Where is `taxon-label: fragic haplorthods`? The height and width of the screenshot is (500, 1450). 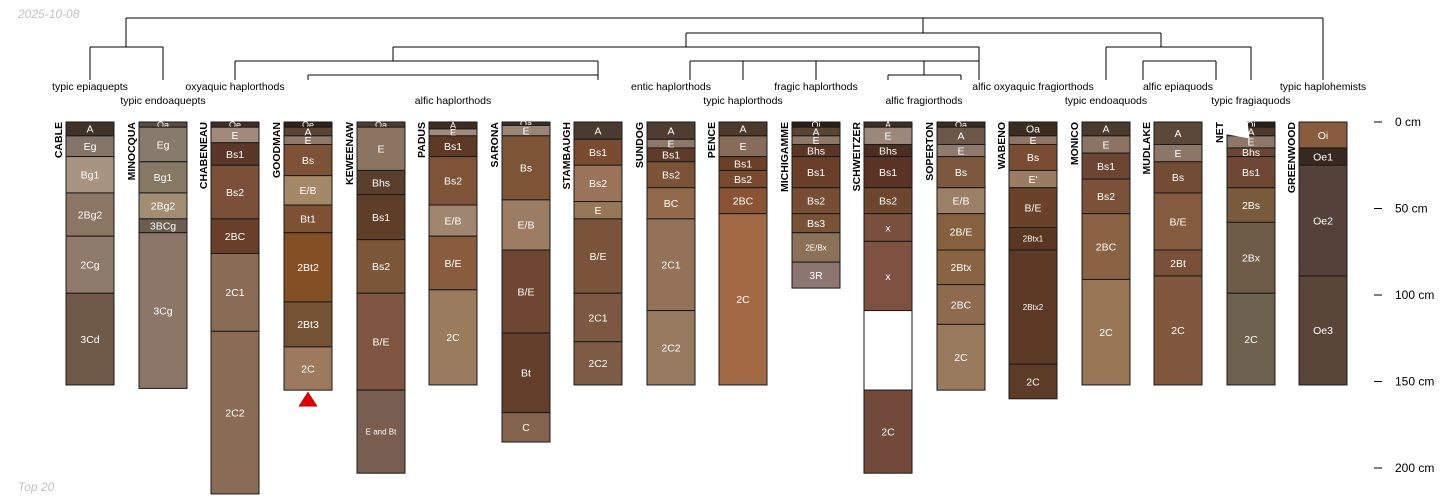
taxon-label: fragic haplorthods is located at coordinates (815, 87).